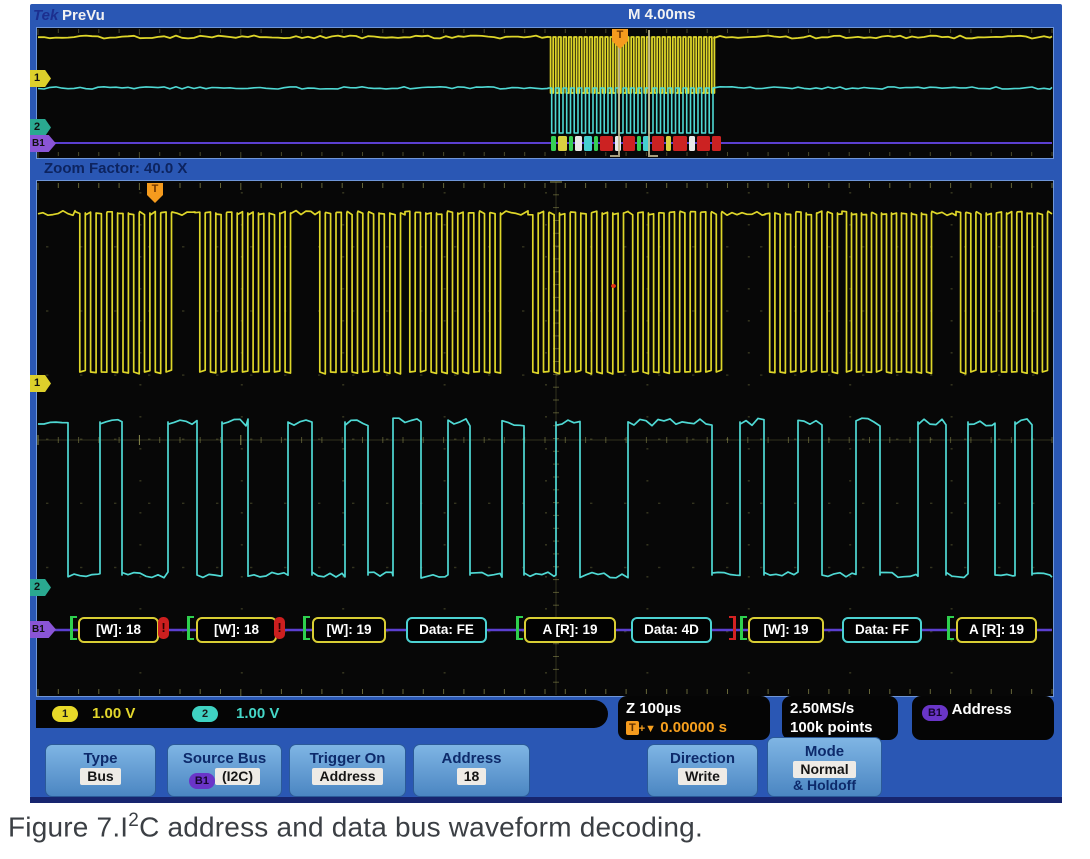  I want to click on sample-rate-readout: 2.50MS/s, so click(822, 708).